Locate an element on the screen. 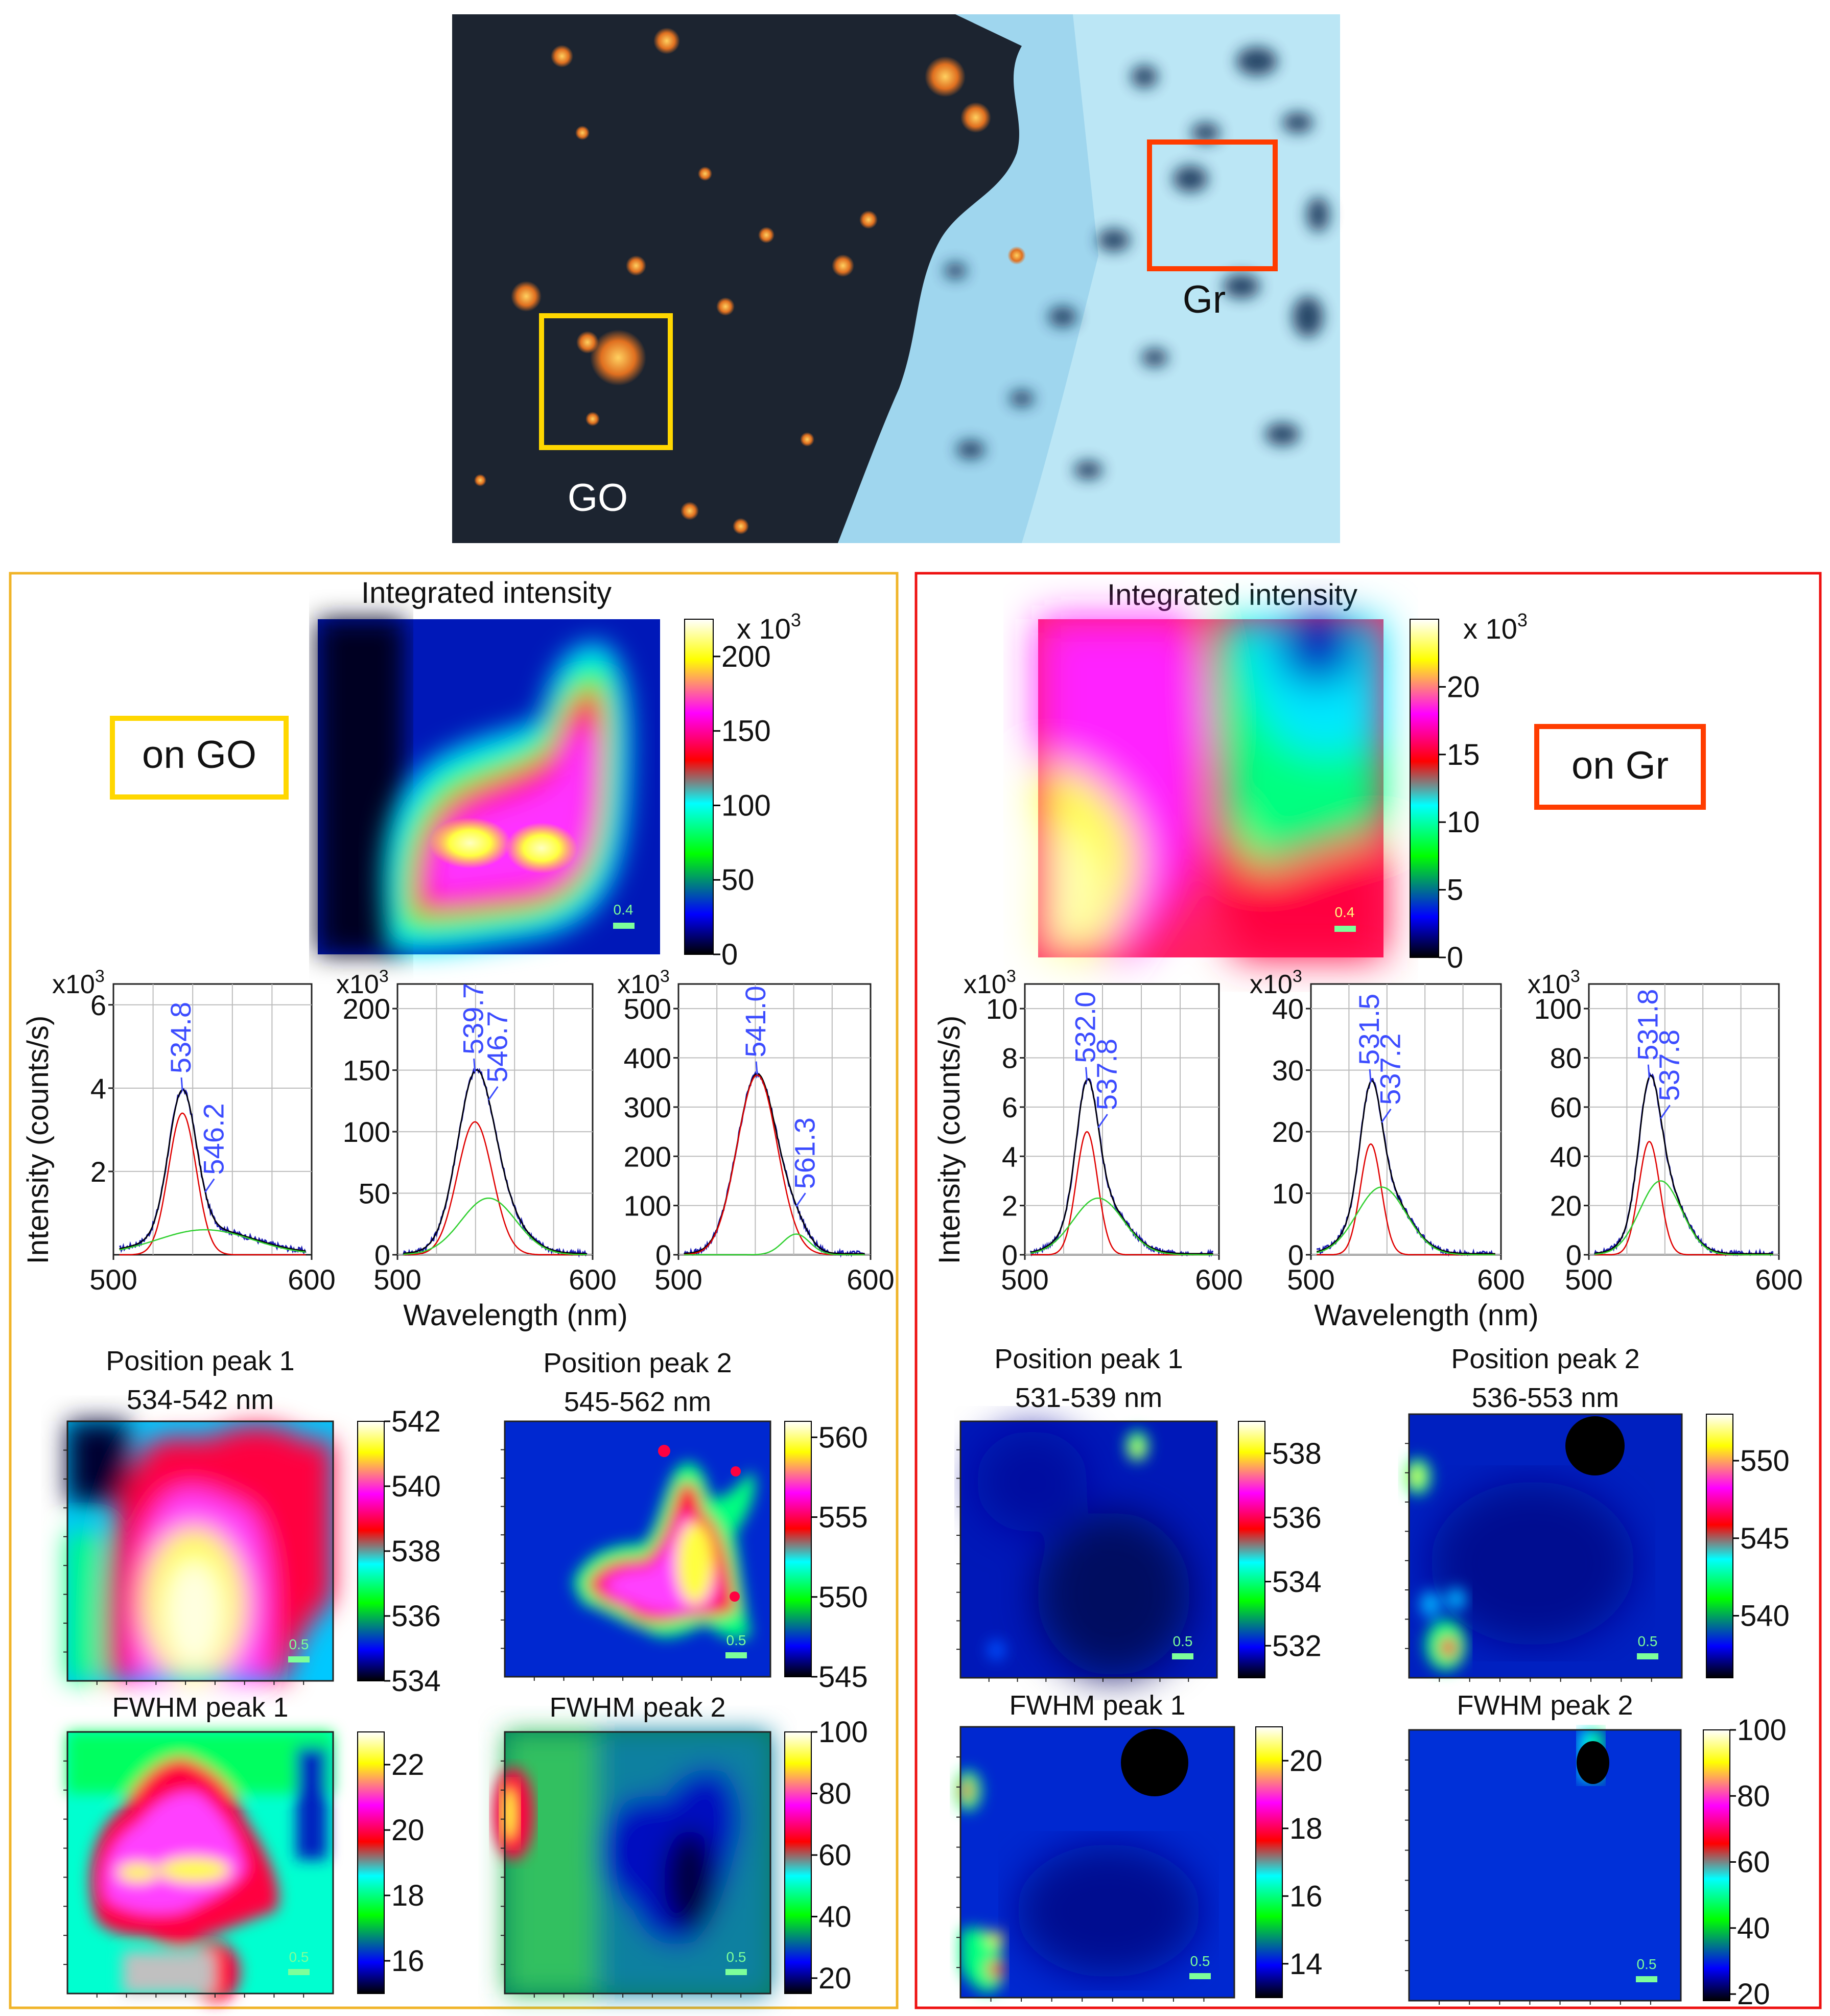 This screenshot has width=1830, height=2016. y-tick-label: 10 is located at coordinates (1288, 1194).